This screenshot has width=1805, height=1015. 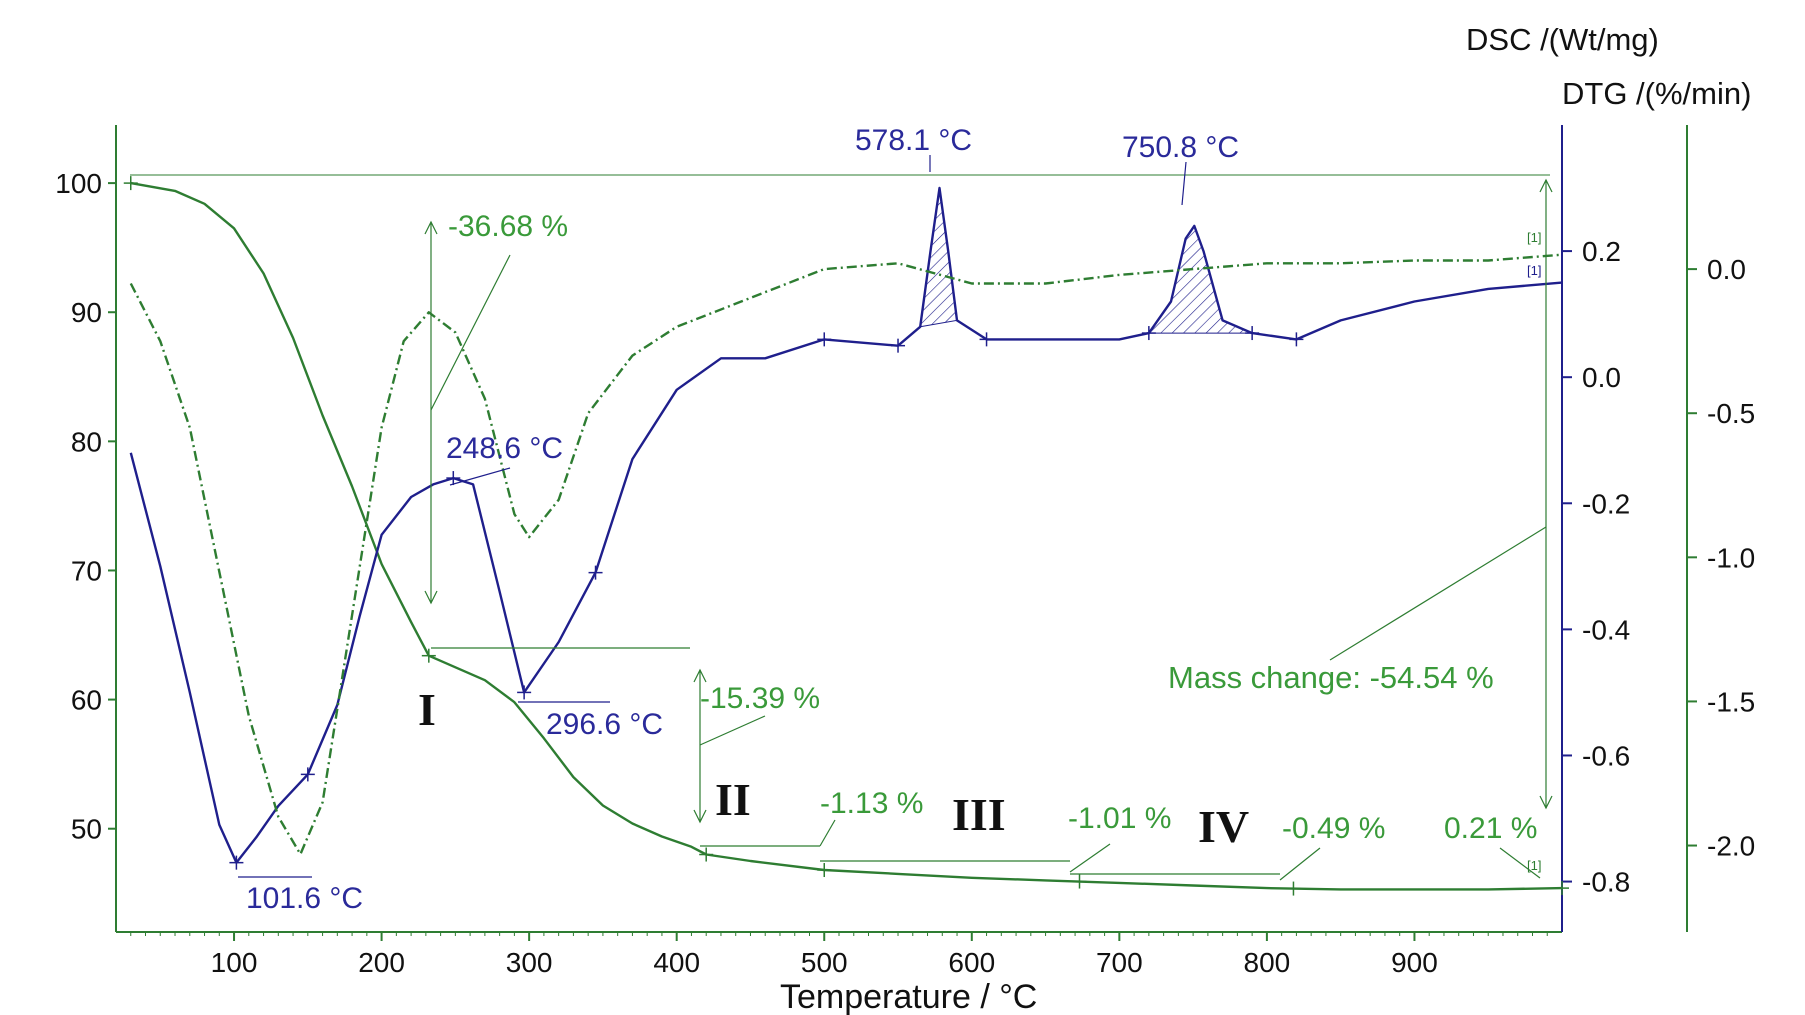 What do you see at coordinates (1490, 828) in the screenshot?
I see `mass-step-label-6: 0.21 %` at bounding box center [1490, 828].